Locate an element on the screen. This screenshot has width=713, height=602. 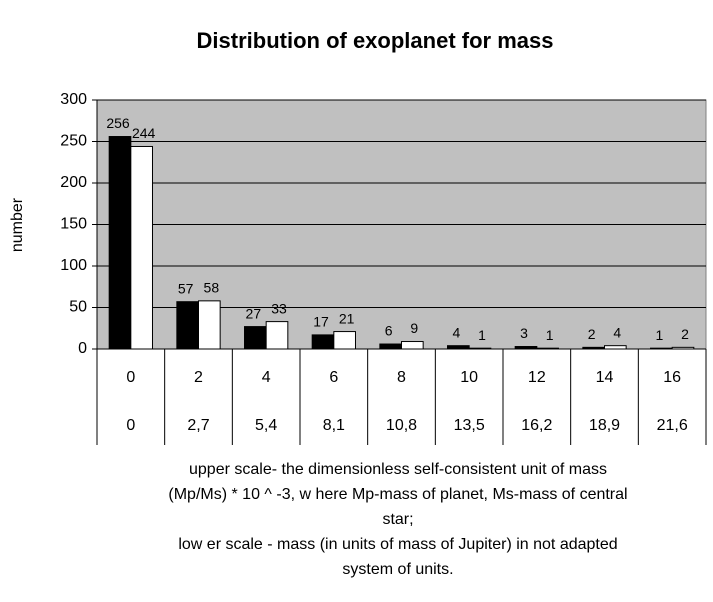
x-tick-label-lower: 16,2 is located at coordinates (536, 425).